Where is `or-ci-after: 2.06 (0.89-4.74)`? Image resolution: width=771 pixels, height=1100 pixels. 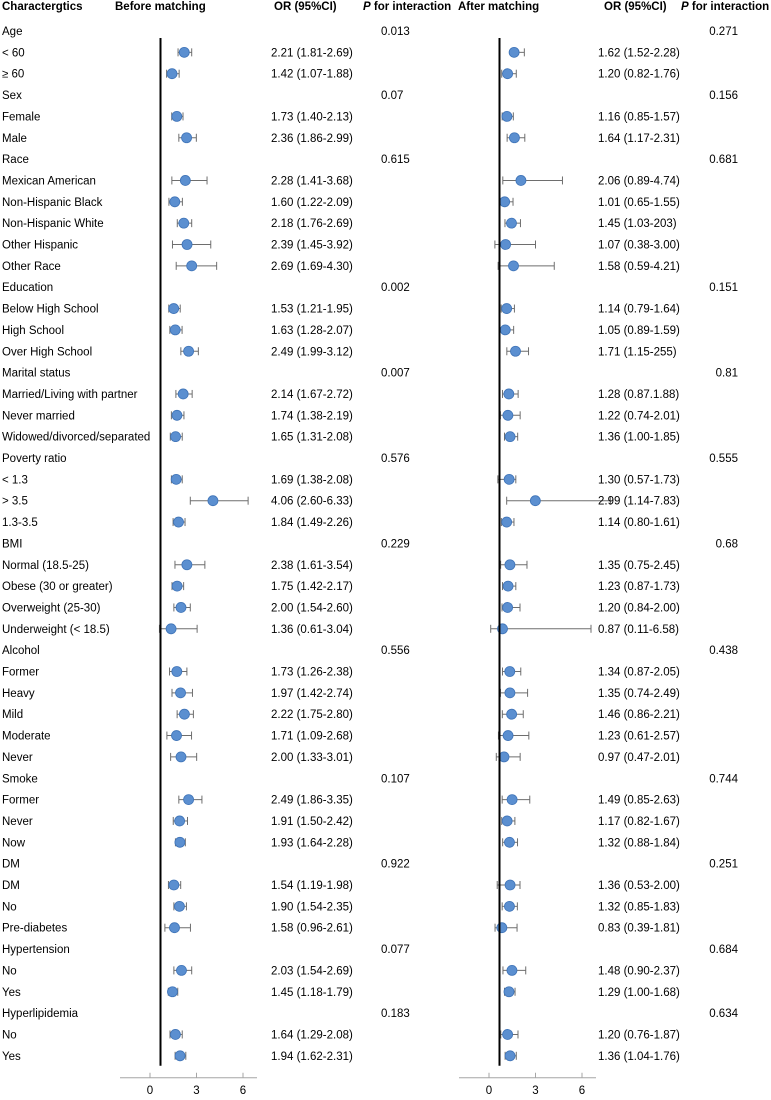 or-ci-after: 2.06 (0.89-4.74) is located at coordinates (639, 181).